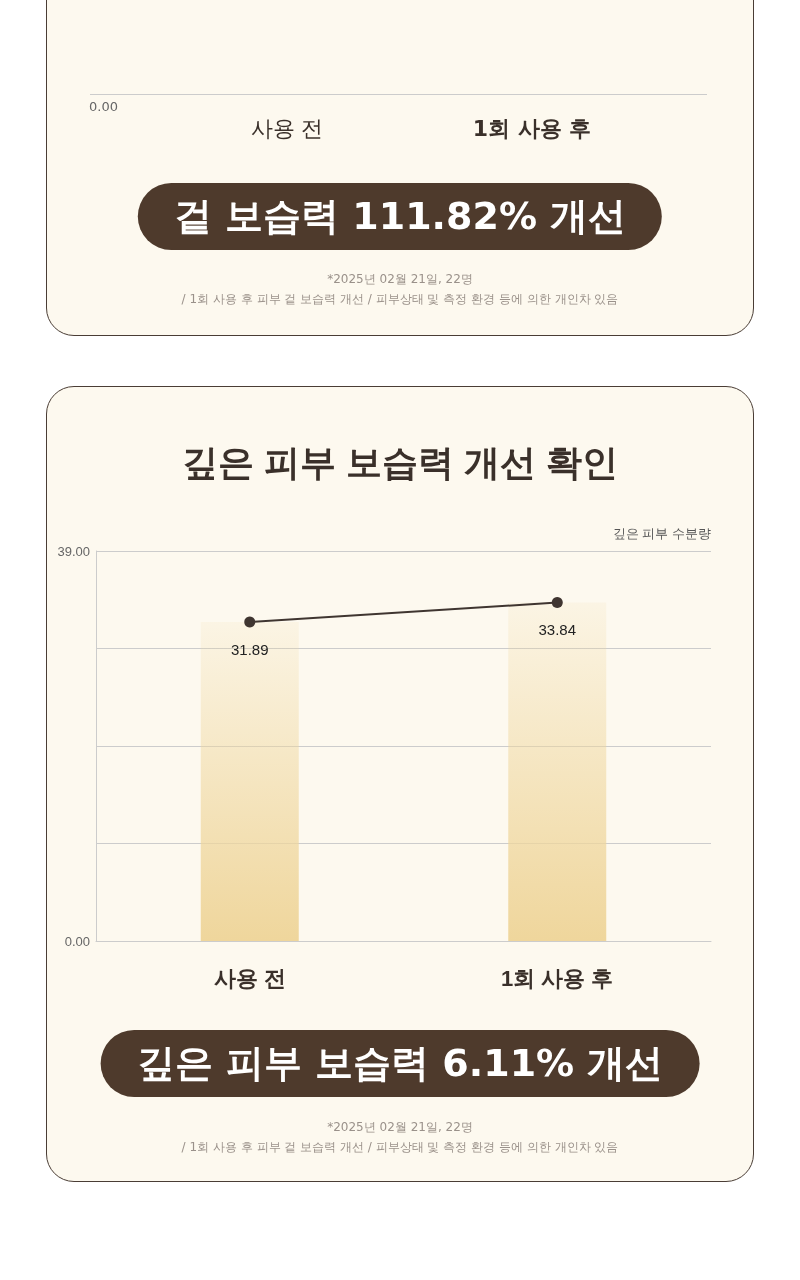 This screenshot has height=1280, width=800. What do you see at coordinates (249, 649) in the screenshot?
I see `data-label: 31.89` at bounding box center [249, 649].